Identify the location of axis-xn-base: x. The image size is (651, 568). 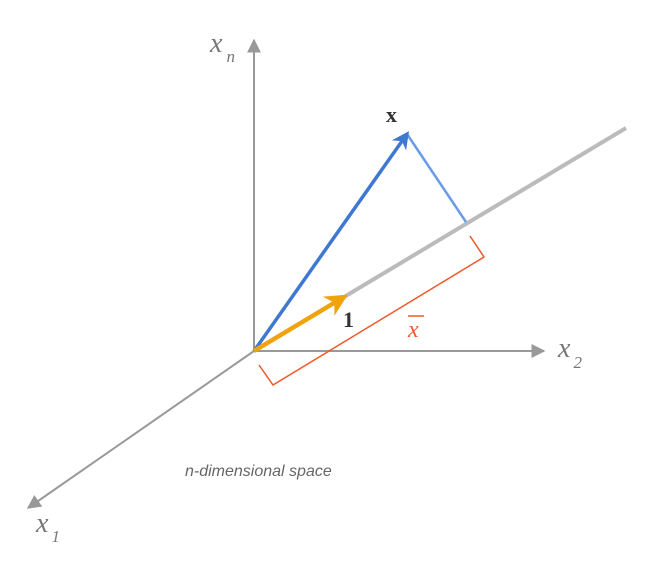
(216, 43).